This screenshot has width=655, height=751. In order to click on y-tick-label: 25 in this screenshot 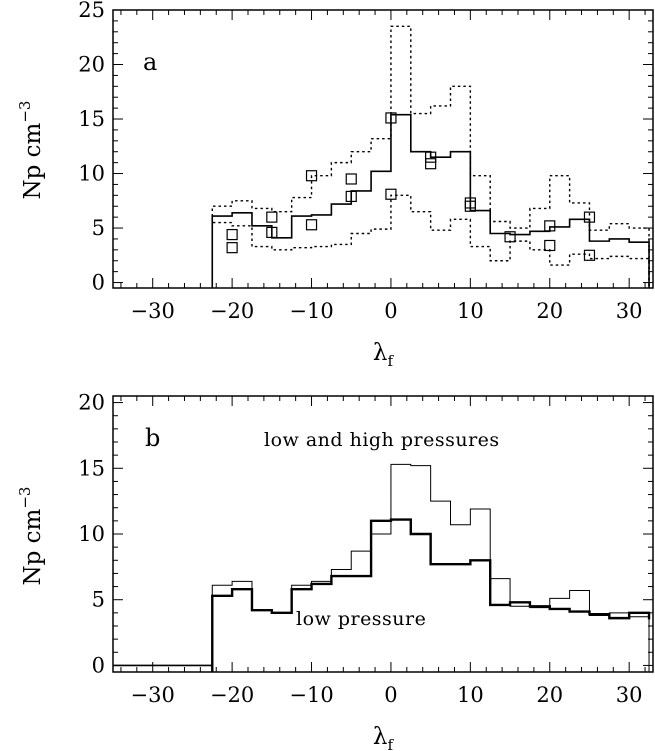, I will do `click(91, 11)`.